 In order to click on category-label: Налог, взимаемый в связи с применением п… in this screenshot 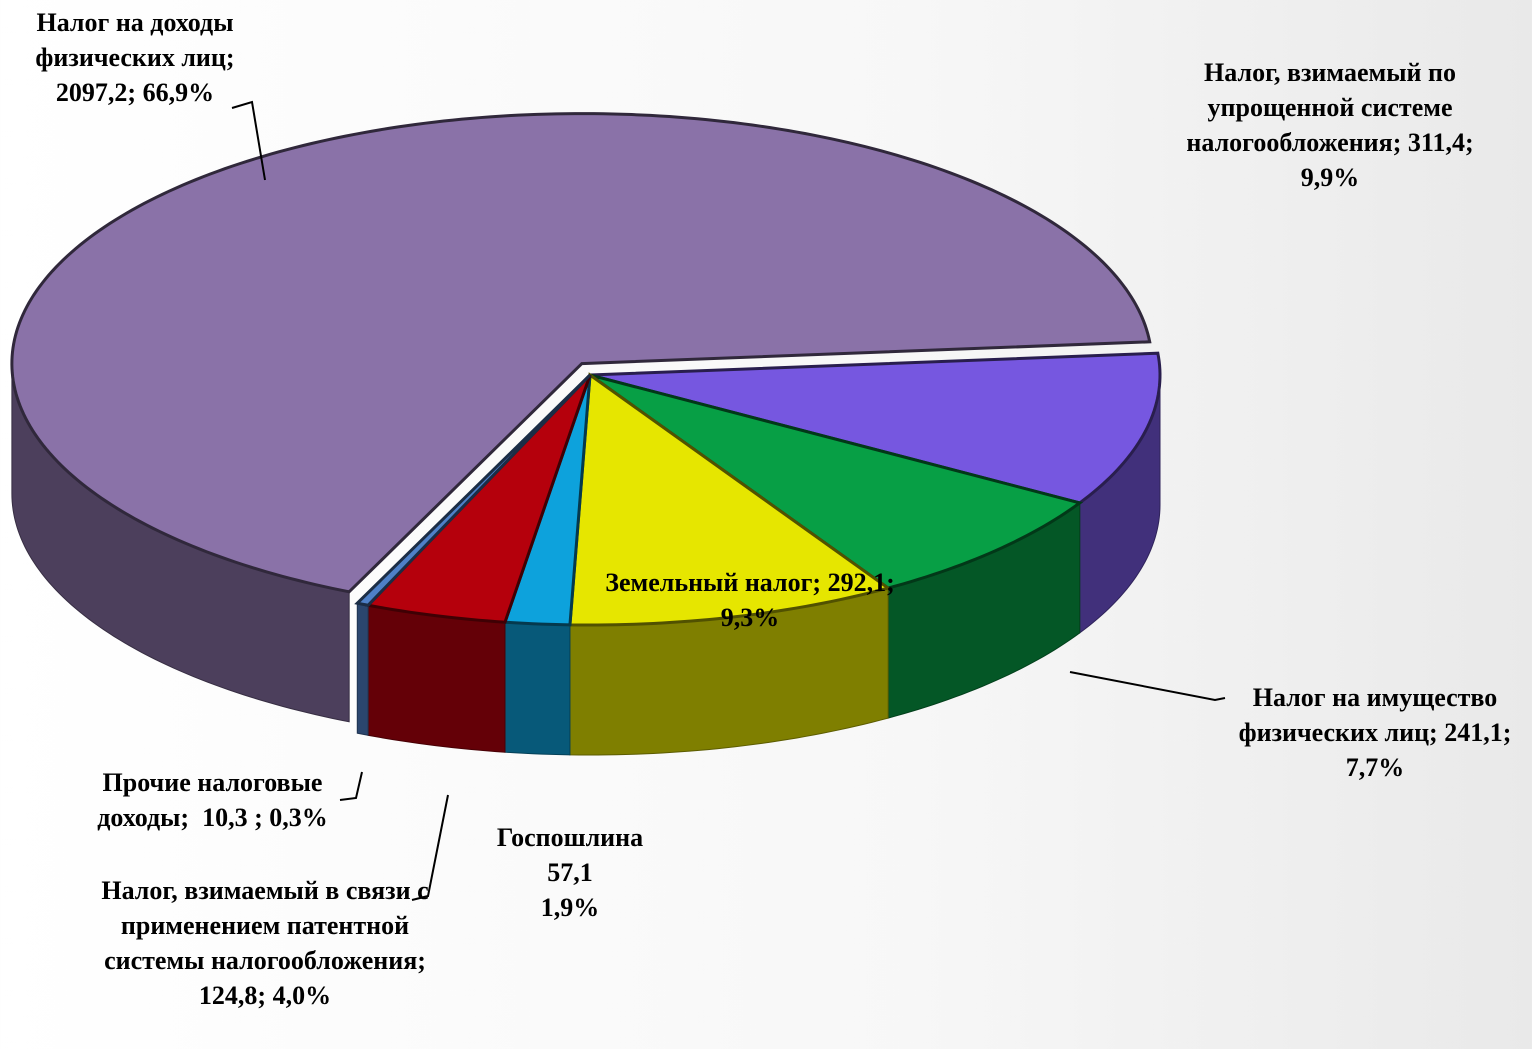, I will do `click(265, 925)`.